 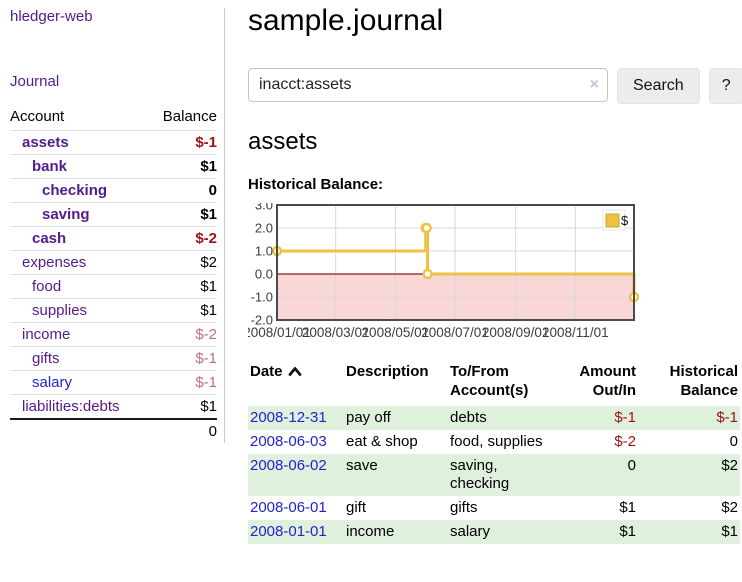 I want to click on sidebar-account-link-assets: assets, so click(x=45, y=142).